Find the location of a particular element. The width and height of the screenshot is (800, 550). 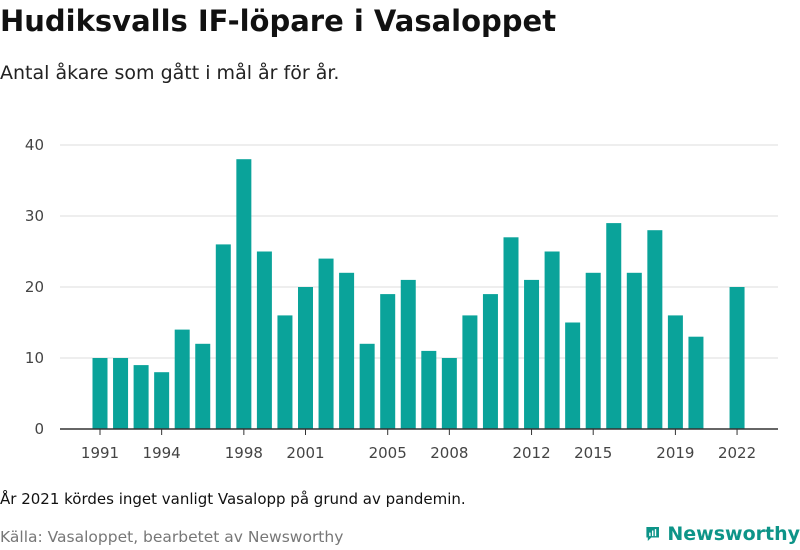

bar-2005 is located at coordinates (388, 361).